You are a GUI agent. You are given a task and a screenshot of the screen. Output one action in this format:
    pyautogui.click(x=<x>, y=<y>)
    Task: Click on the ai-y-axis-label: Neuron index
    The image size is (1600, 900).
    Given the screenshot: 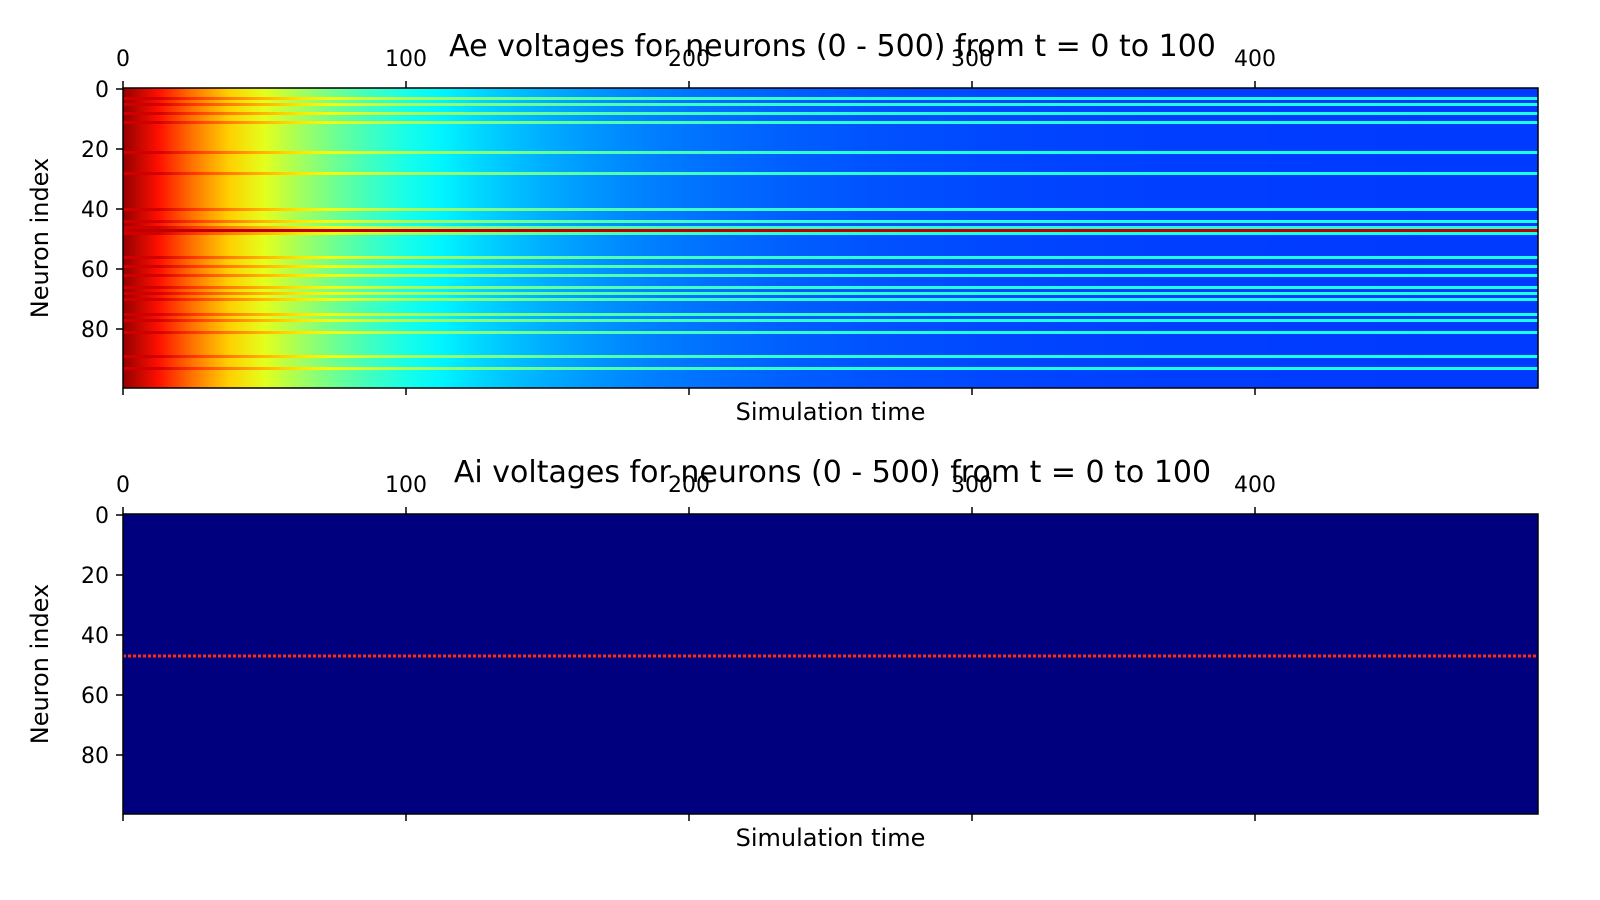 What is the action you would take?
    pyautogui.click(x=40, y=664)
    